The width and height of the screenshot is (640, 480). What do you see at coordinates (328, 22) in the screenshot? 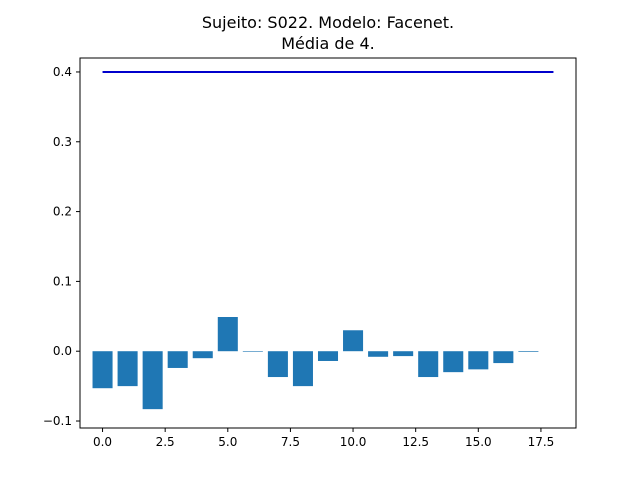
I see `chart-title: Sujeito: S022. Modelo: Facenet.` at bounding box center [328, 22].